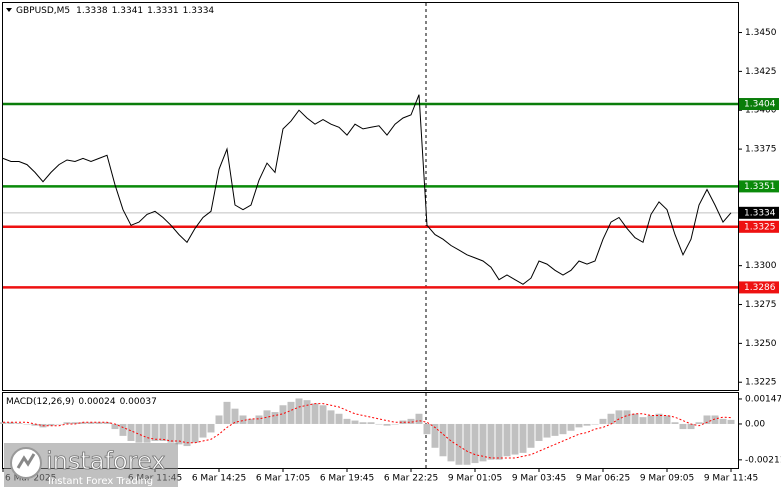 This screenshot has width=781, height=489. I want to click on macd-value: 0.00024, so click(96, 402).